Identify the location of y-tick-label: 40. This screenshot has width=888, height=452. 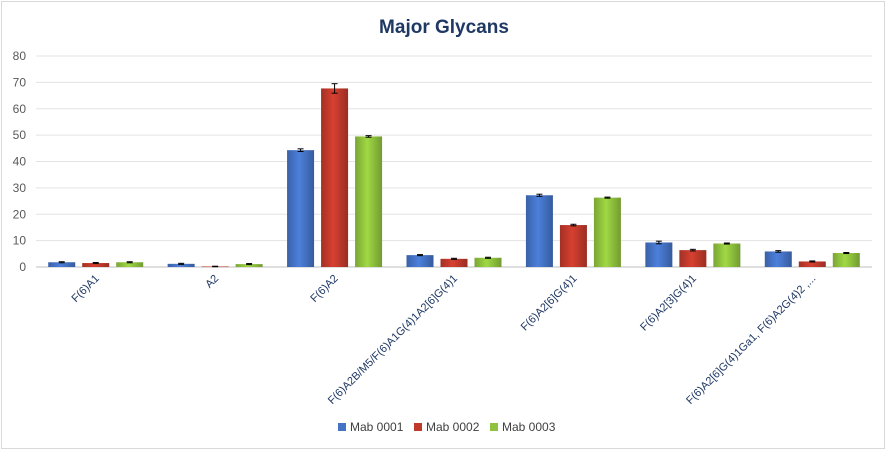
(20, 162).